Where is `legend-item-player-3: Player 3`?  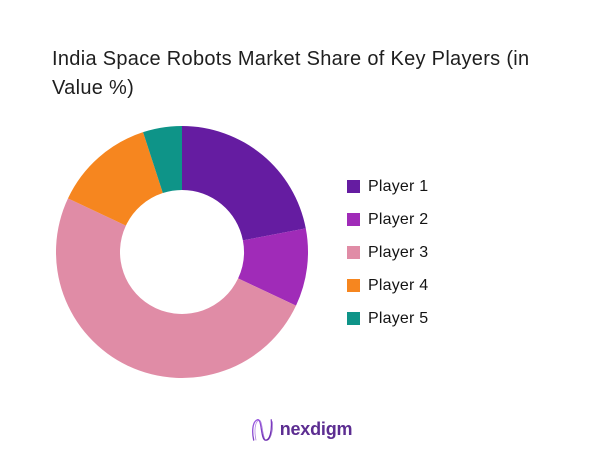 legend-item-player-3: Player 3 is located at coordinates (387, 252).